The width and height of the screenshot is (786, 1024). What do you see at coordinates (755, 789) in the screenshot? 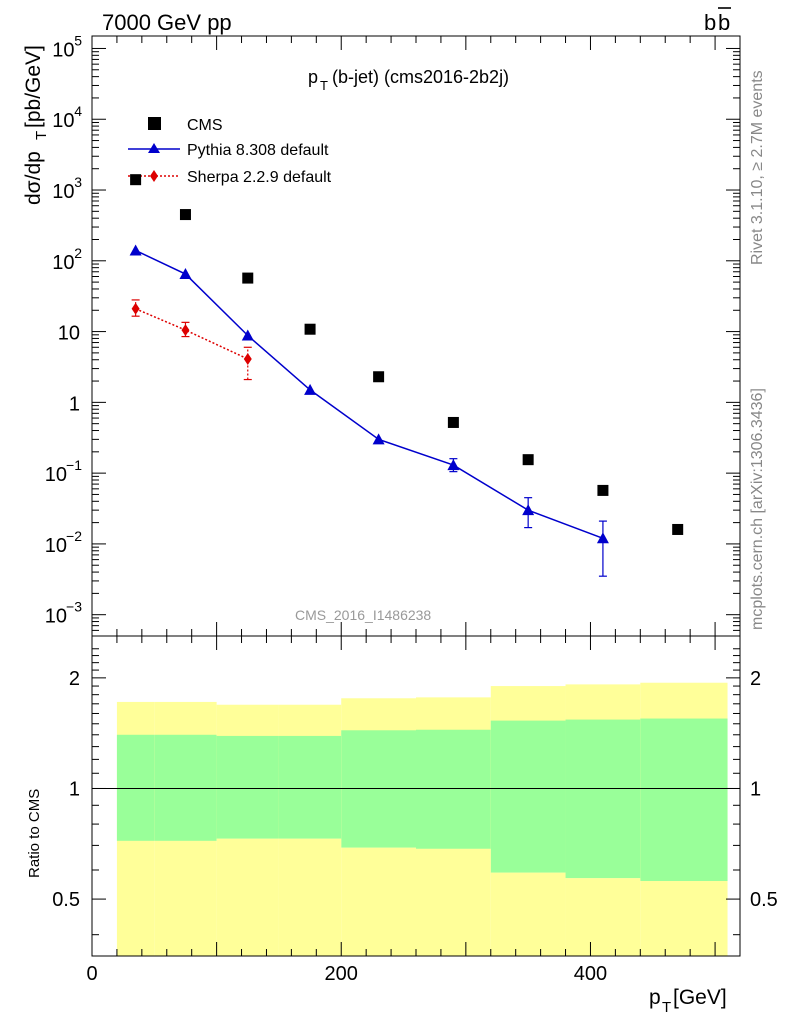
I see `ratio-y-tick-label-right: 1` at bounding box center [755, 789].